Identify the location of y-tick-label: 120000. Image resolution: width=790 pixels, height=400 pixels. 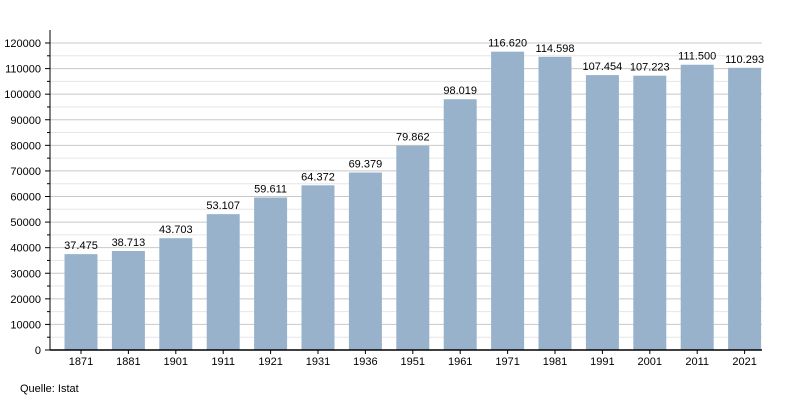
(22, 44).